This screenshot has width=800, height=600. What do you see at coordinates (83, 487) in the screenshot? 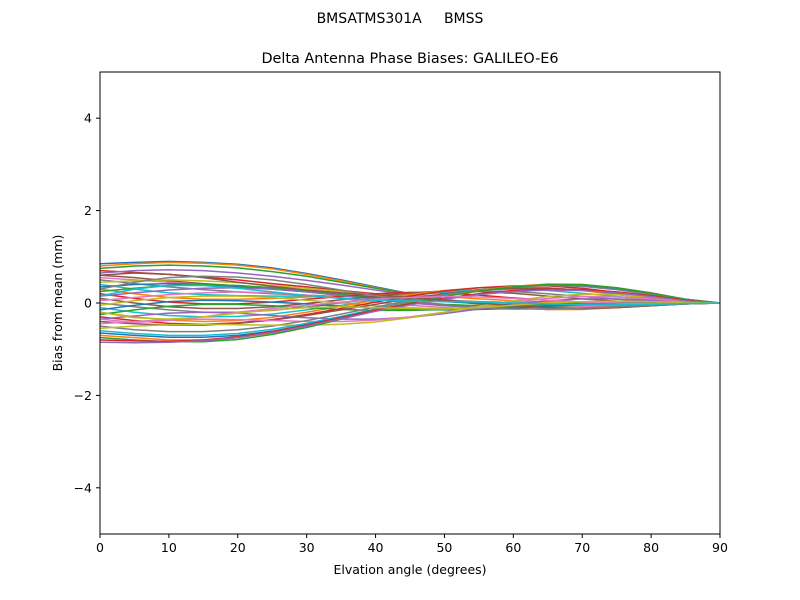
I see `y-tick-label: −4` at bounding box center [83, 487].